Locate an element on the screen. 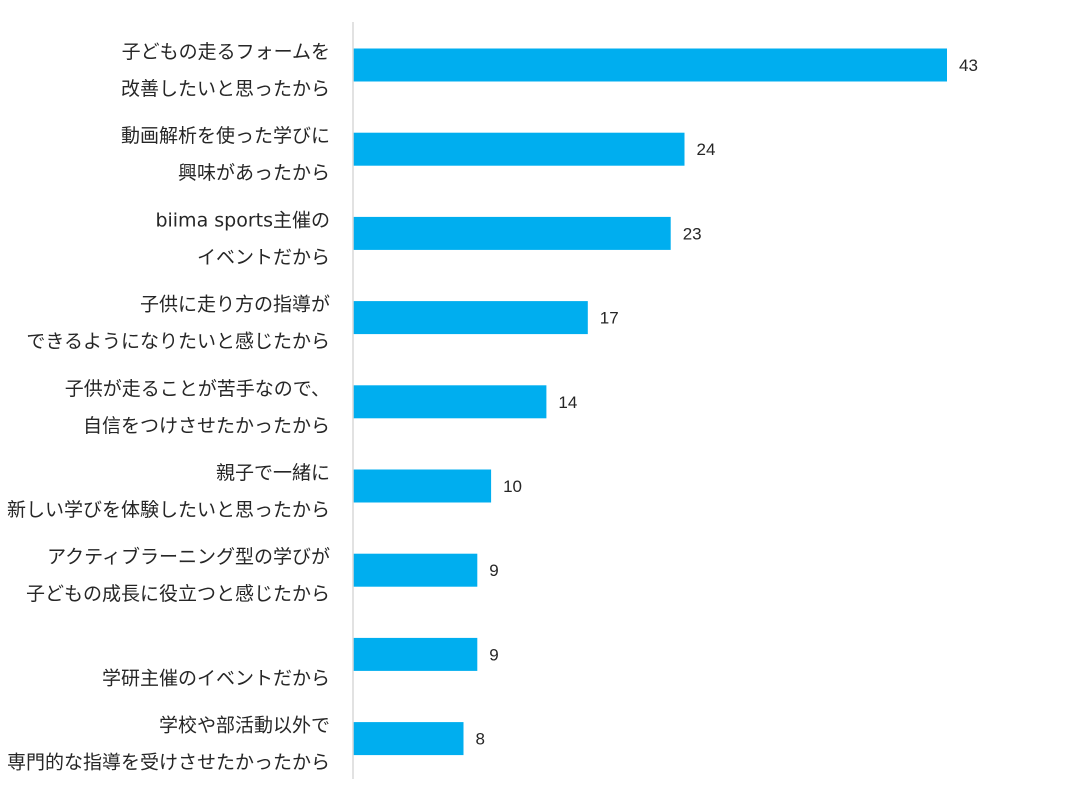  category-label-8-line-0: 学校や部活動以外で is located at coordinates (244, 726).